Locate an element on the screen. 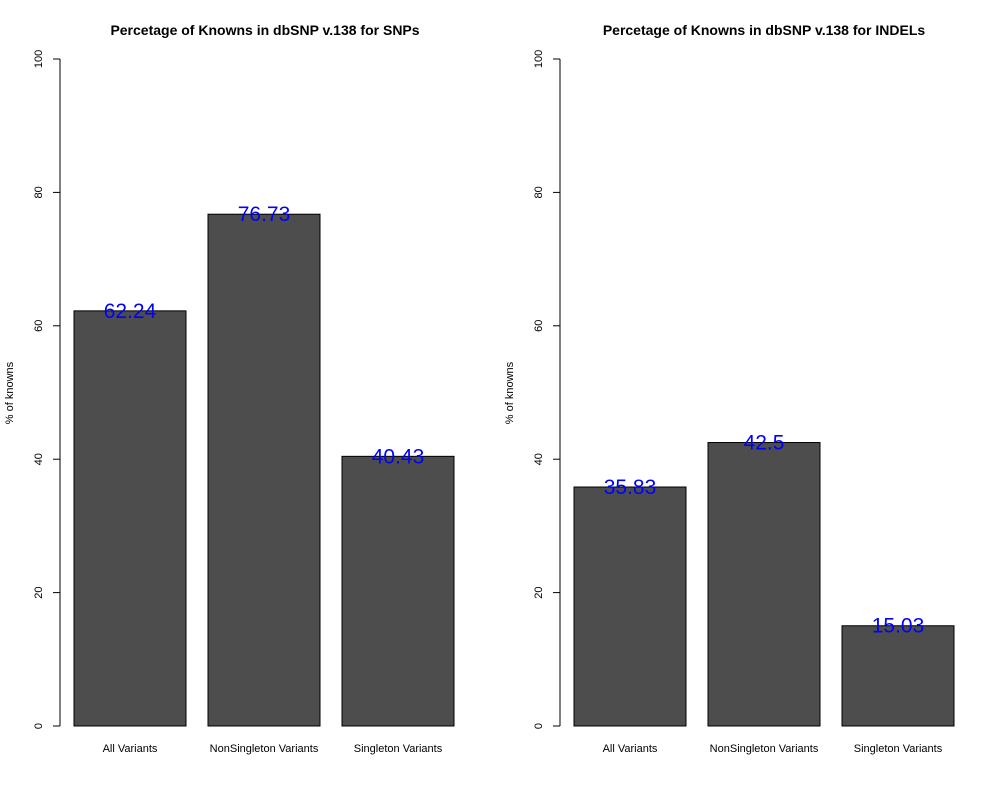 The height and width of the screenshot is (800, 1000). indel-y-tick-label: 0 is located at coordinates (539, 726).